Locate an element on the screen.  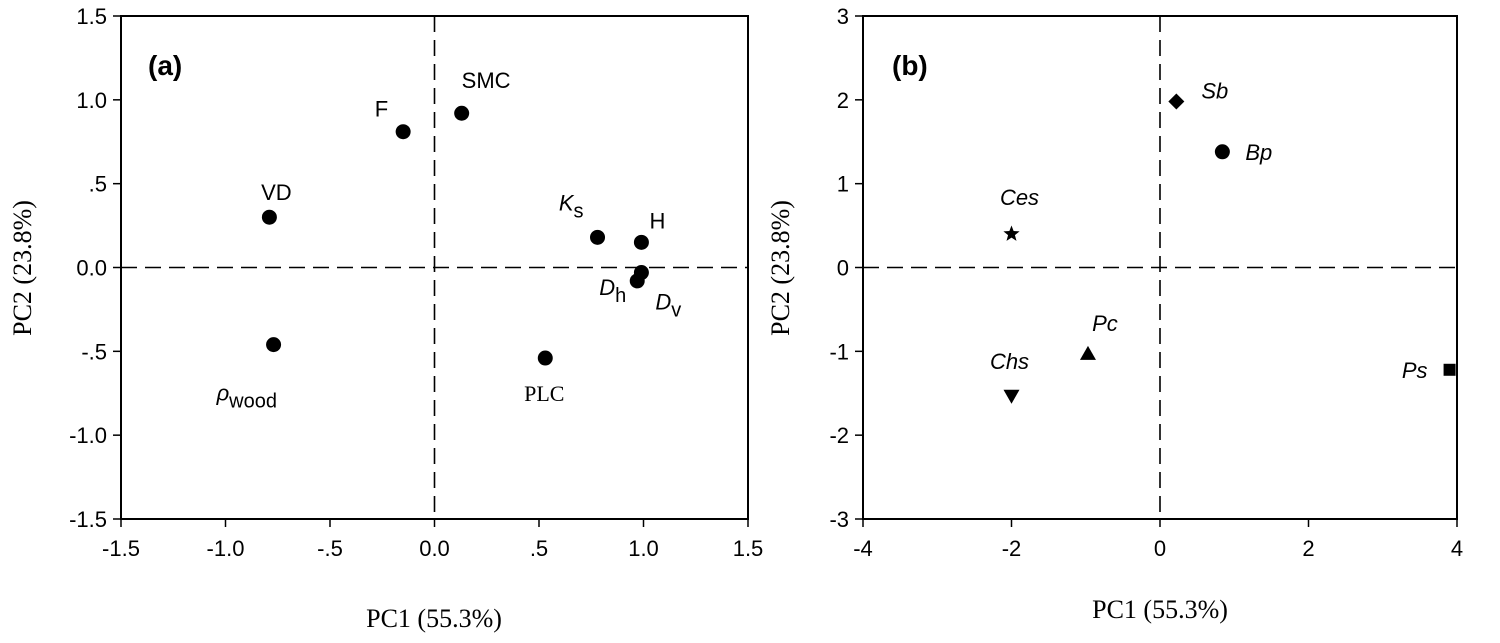
point-label: F is located at coordinates (381, 109).